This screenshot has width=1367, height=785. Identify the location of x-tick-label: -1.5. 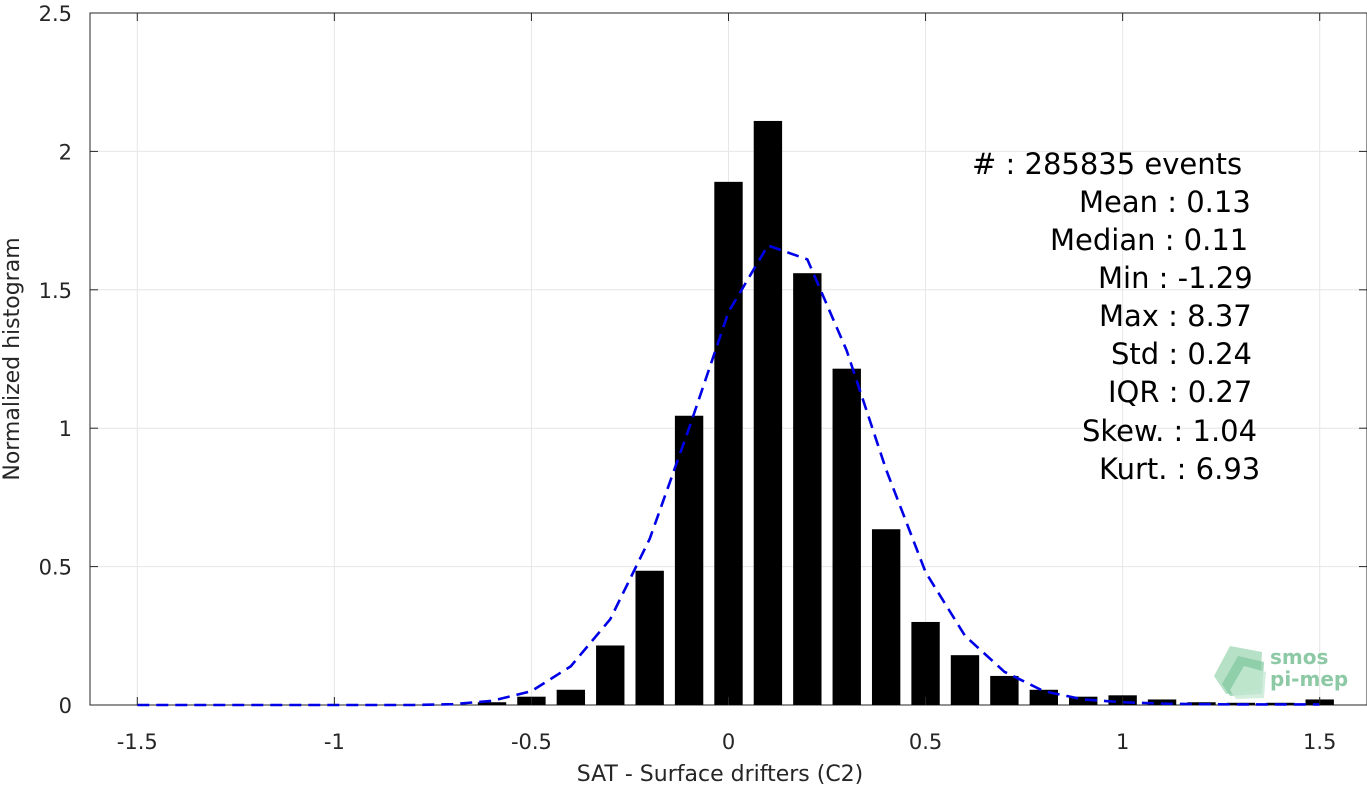
(137, 742).